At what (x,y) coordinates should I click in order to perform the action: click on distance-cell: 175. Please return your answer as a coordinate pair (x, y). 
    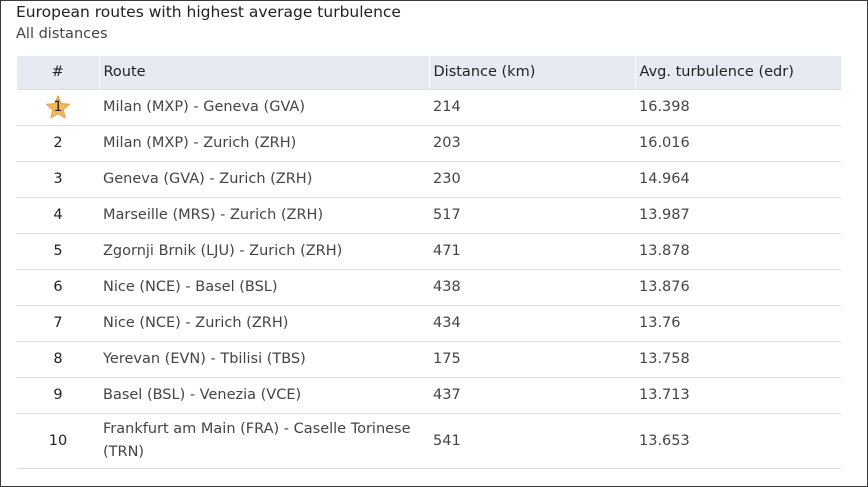
    Looking at the image, I should click on (532, 358).